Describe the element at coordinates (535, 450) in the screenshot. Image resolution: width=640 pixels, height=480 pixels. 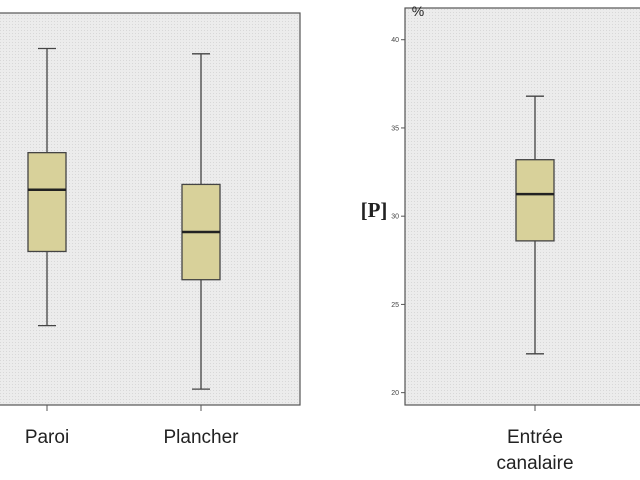
I see `x-tick-label: Entrée canalaire` at that location.